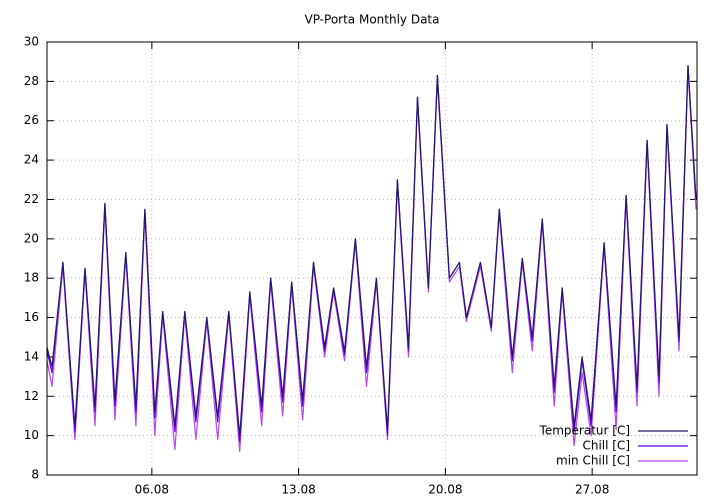 This screenshot has width=720, height=504. I want to click on y-tick-label: 16, so click(31, 317).